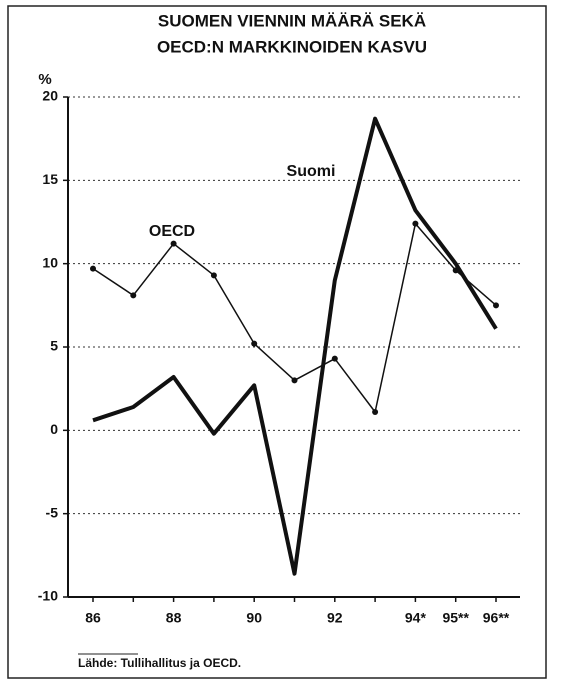 Image resolution: width=566 pixels, height=685 pixels. I want to click on source: Lähde: Tullihallitus ja OECD., so click(159, 663).